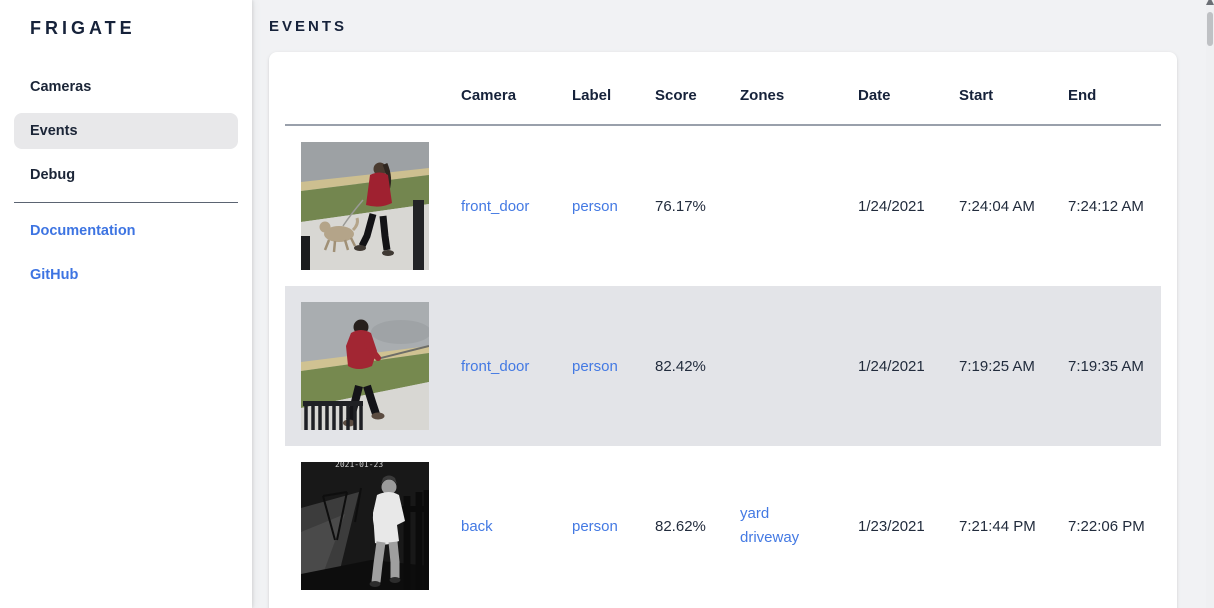 The height and width of the screenshot is (608, 1214). What do you see at coordinates (53, 175) in the screenshot?
I see `sidebar-item-debug: Debug` at bounding box center [53, 175].